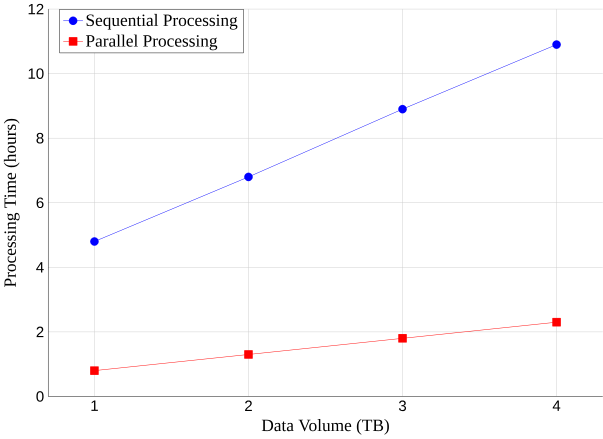 Image resolution: width=603 pixels, height=439 pixels. What do you see at coordinates (162, 22) in the screenshot?
I see `legend-label: Sequential Processing` at bounding box center [162, 22].